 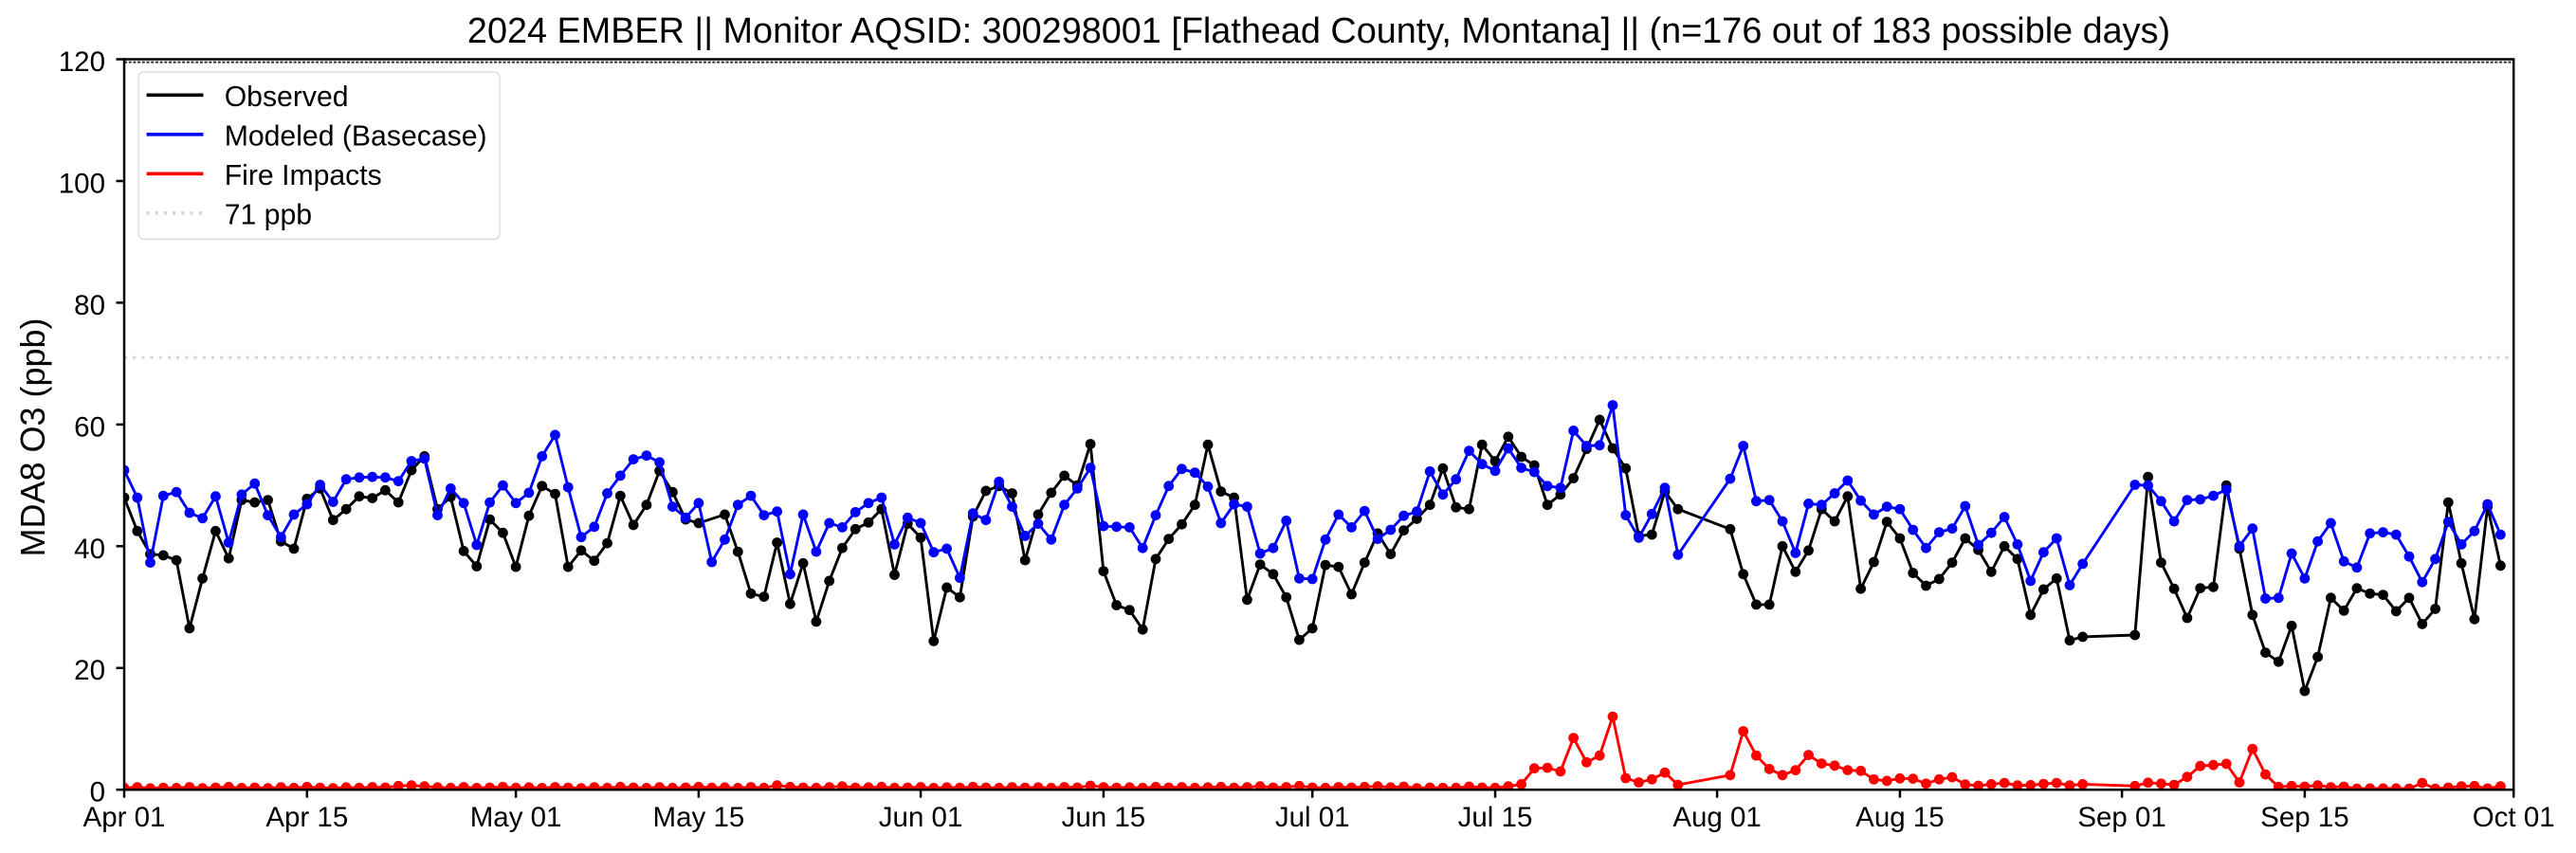 I want to click on svg-text: 0, so click(x=97, y=792).